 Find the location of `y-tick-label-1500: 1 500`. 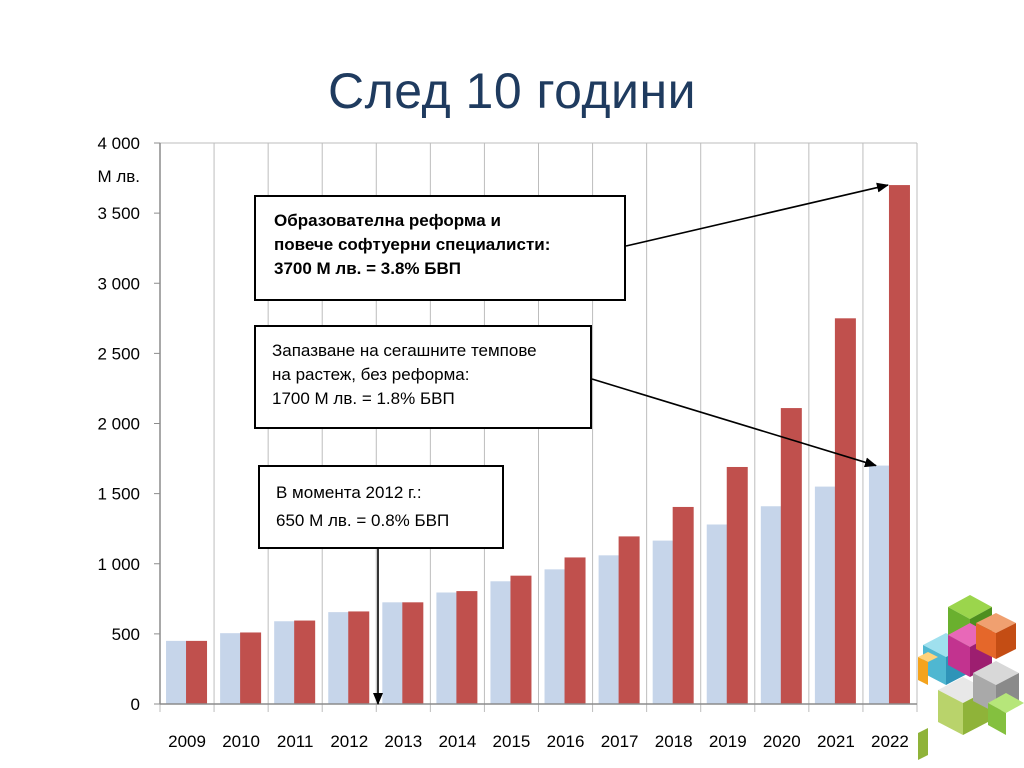

y-tick-label-1500: 1 500 is located at coordinates (118, 494).